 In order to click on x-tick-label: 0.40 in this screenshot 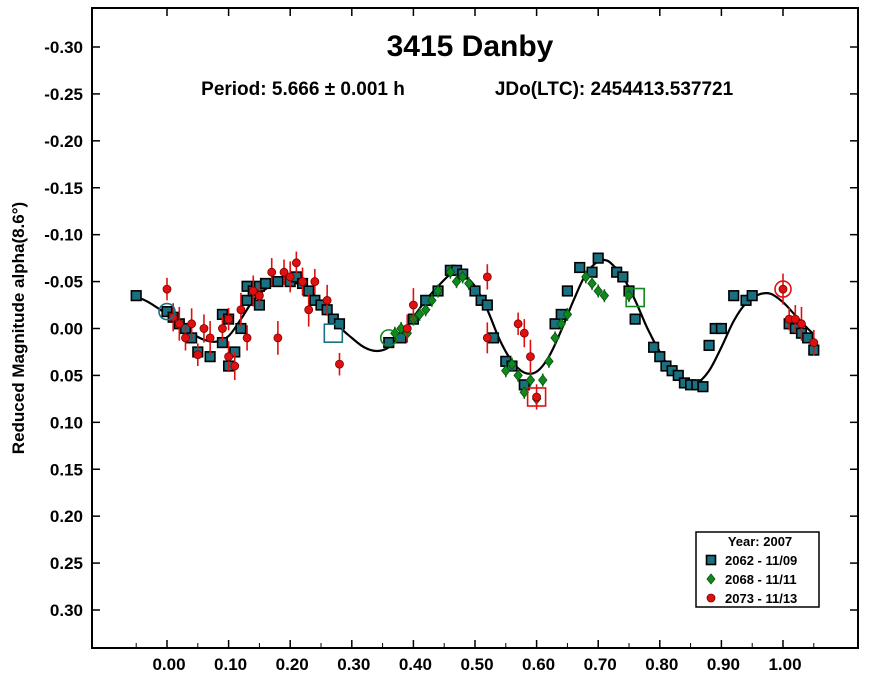, I will do `click(415, 664)`.